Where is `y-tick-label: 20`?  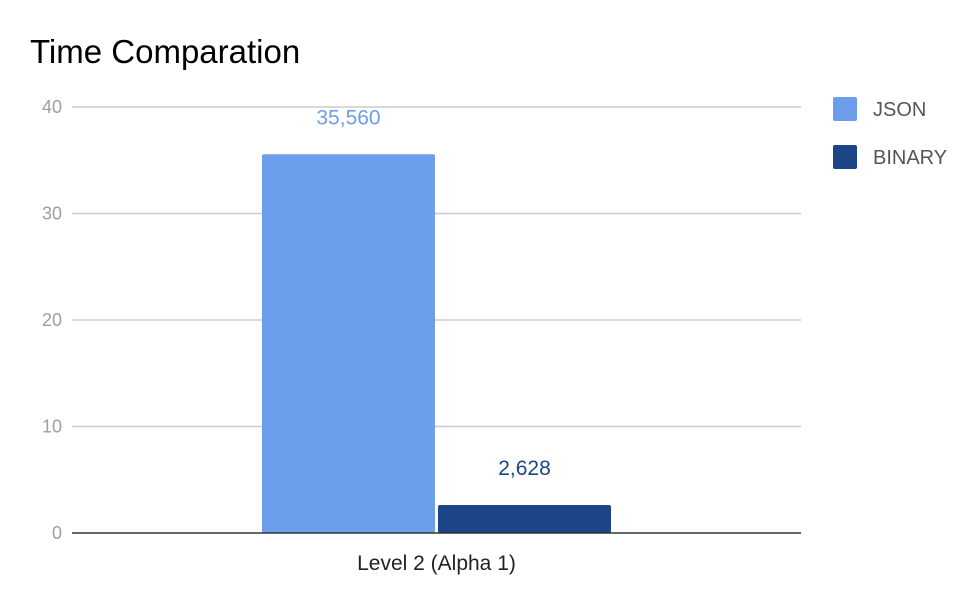 y-tick-label: 20 is located at coordinates (52, 320).